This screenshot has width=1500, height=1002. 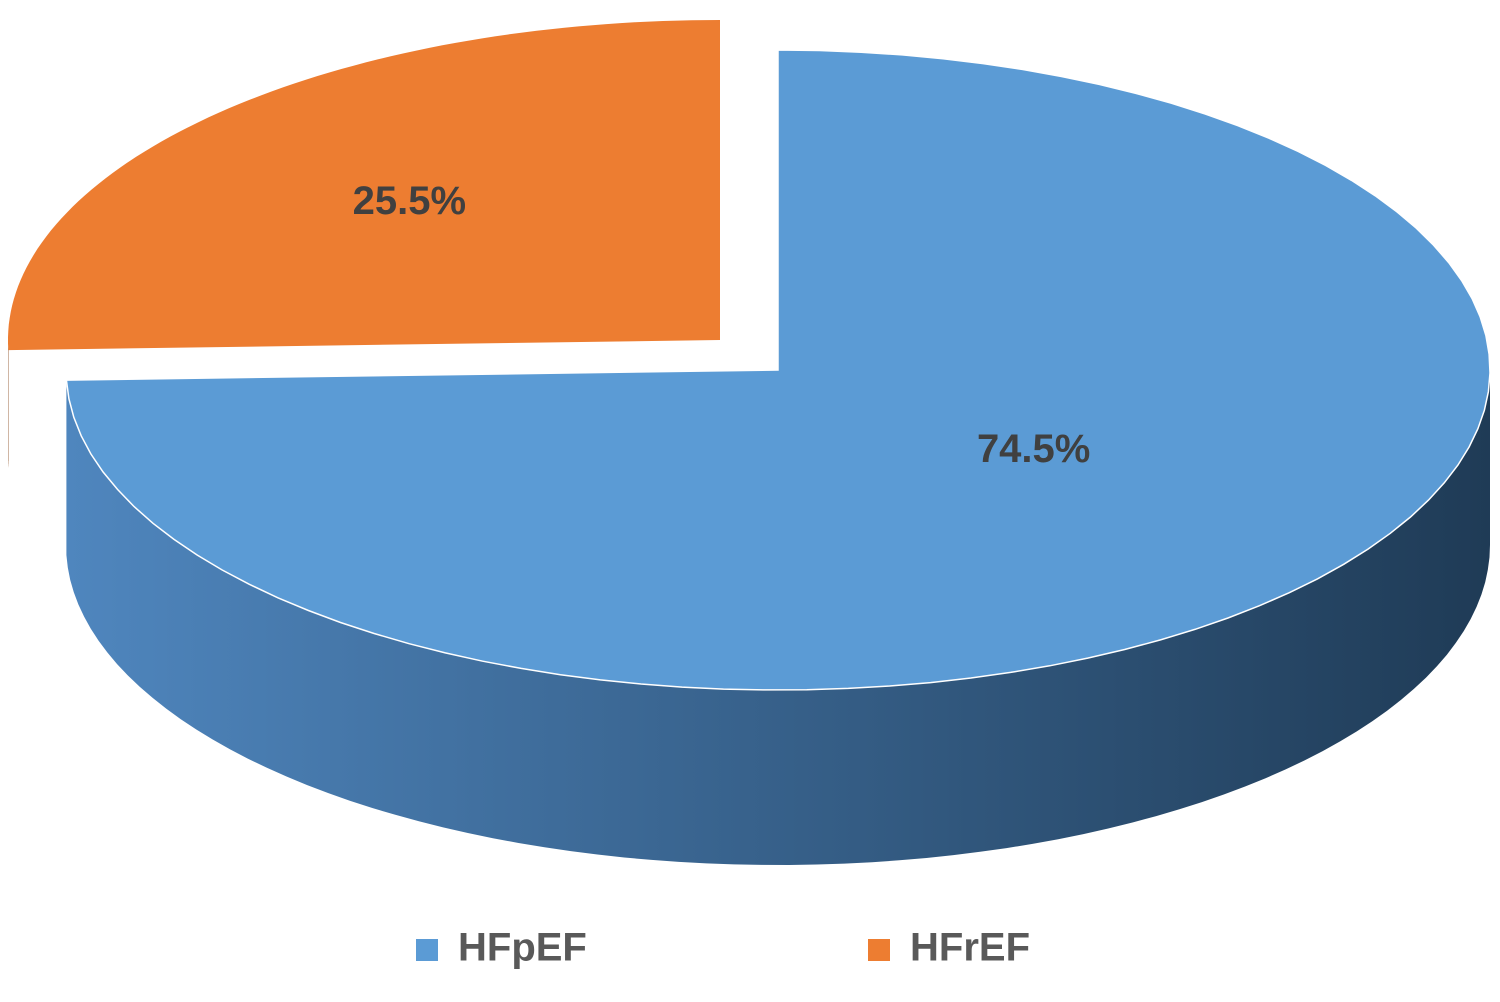 I want to click on legend-label: HFpEF, so click(x=522, y=948).